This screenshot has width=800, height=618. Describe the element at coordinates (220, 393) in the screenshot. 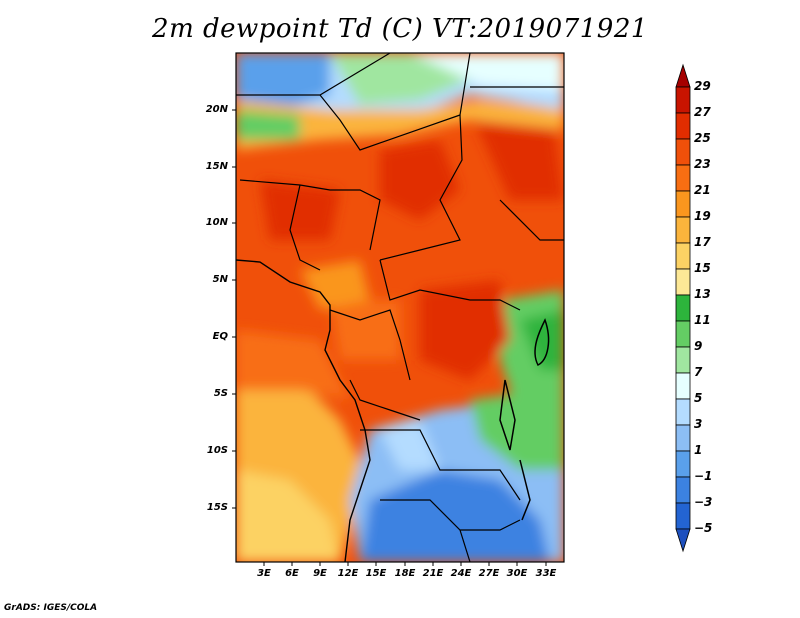

I see `lat-label-5s: 5S` at that location.